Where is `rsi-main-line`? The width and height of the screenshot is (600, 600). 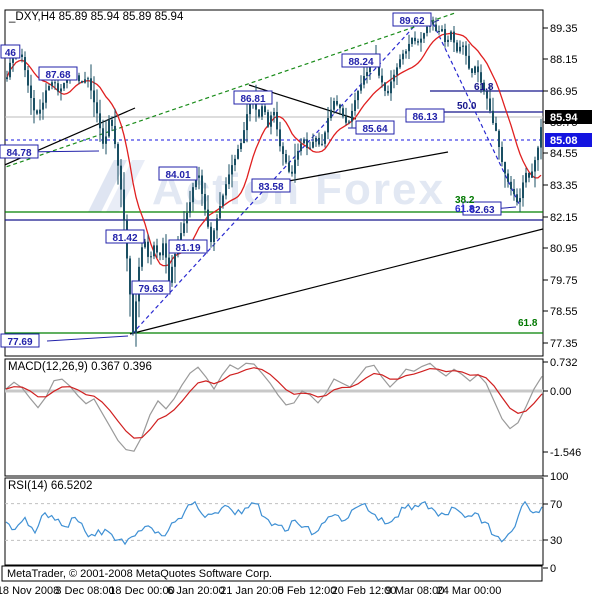 rsi-main-line is located at coordinates (274, 523).